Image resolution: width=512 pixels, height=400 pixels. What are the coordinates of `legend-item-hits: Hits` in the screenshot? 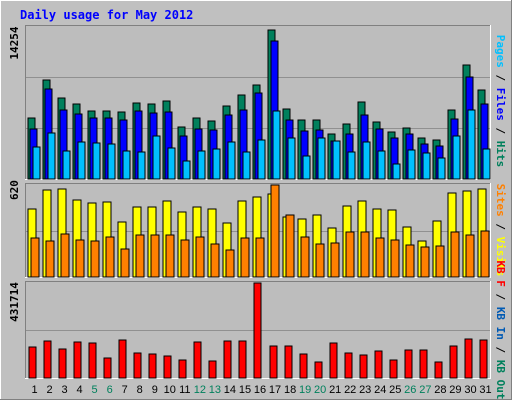 It's located at (500, 154).